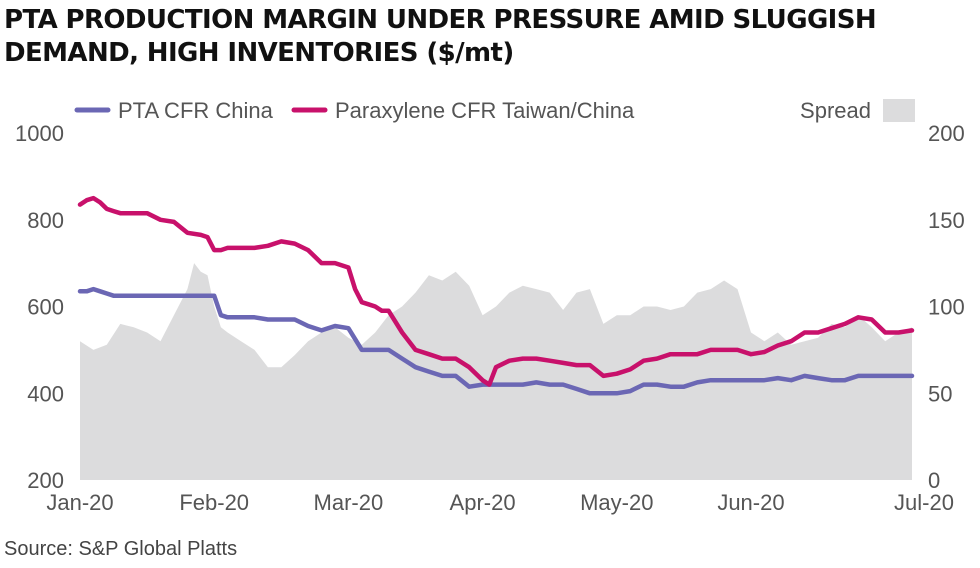  I want to click on source-note: Source: S&P Global Platts, so click(121, 549).